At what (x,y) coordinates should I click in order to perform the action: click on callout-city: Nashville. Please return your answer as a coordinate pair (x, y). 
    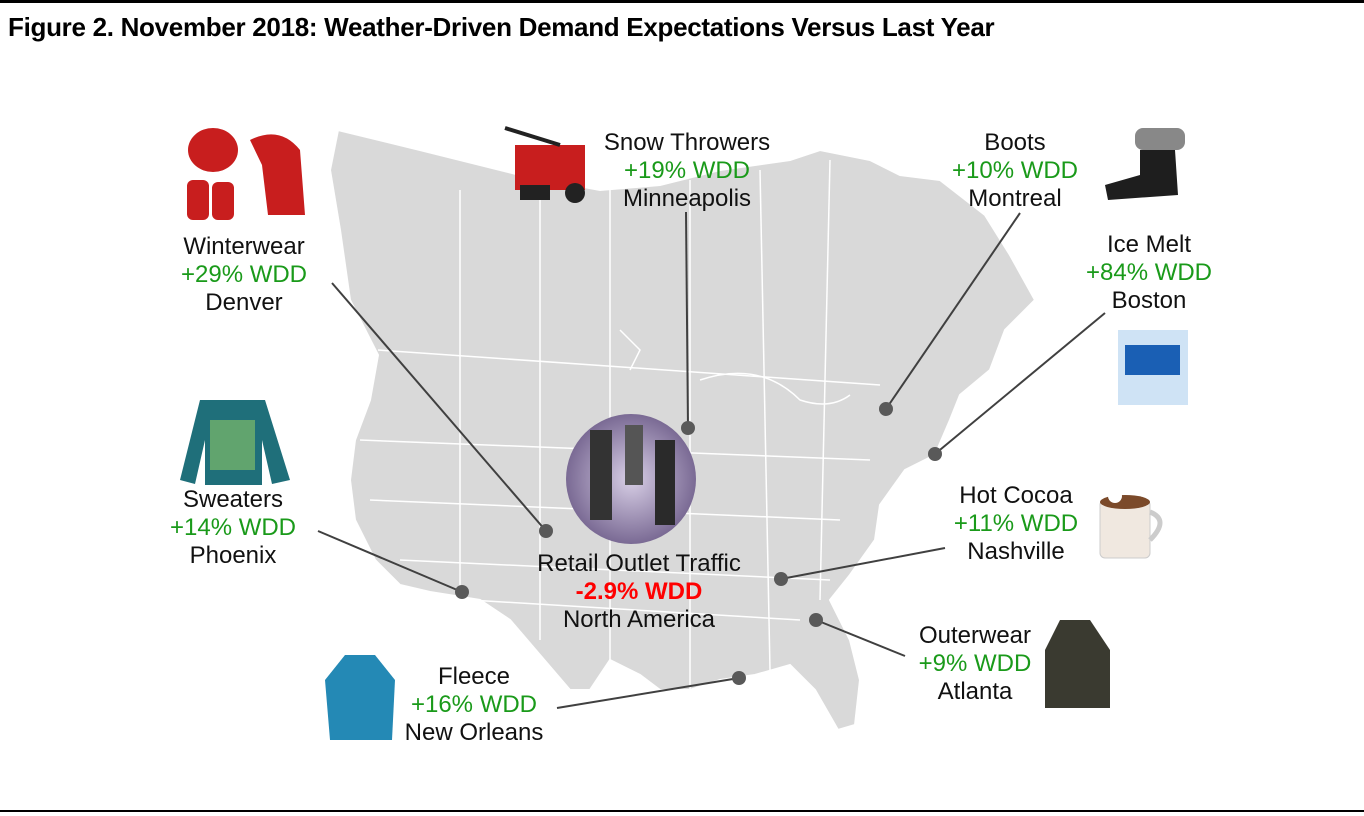
    Looking at the image, I should click on (1016, 551).